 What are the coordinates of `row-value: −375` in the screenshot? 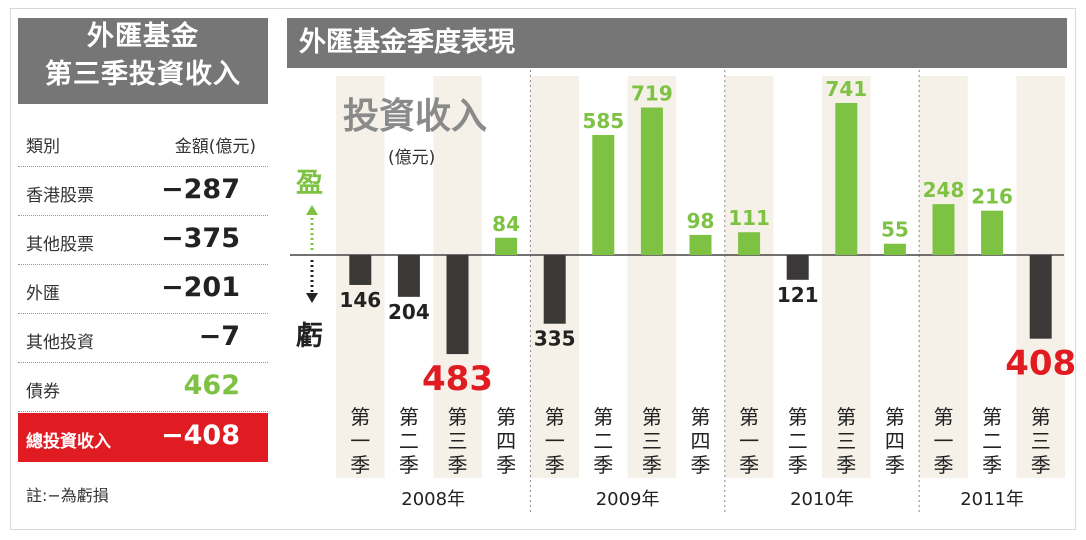 It's located at (200, 238).